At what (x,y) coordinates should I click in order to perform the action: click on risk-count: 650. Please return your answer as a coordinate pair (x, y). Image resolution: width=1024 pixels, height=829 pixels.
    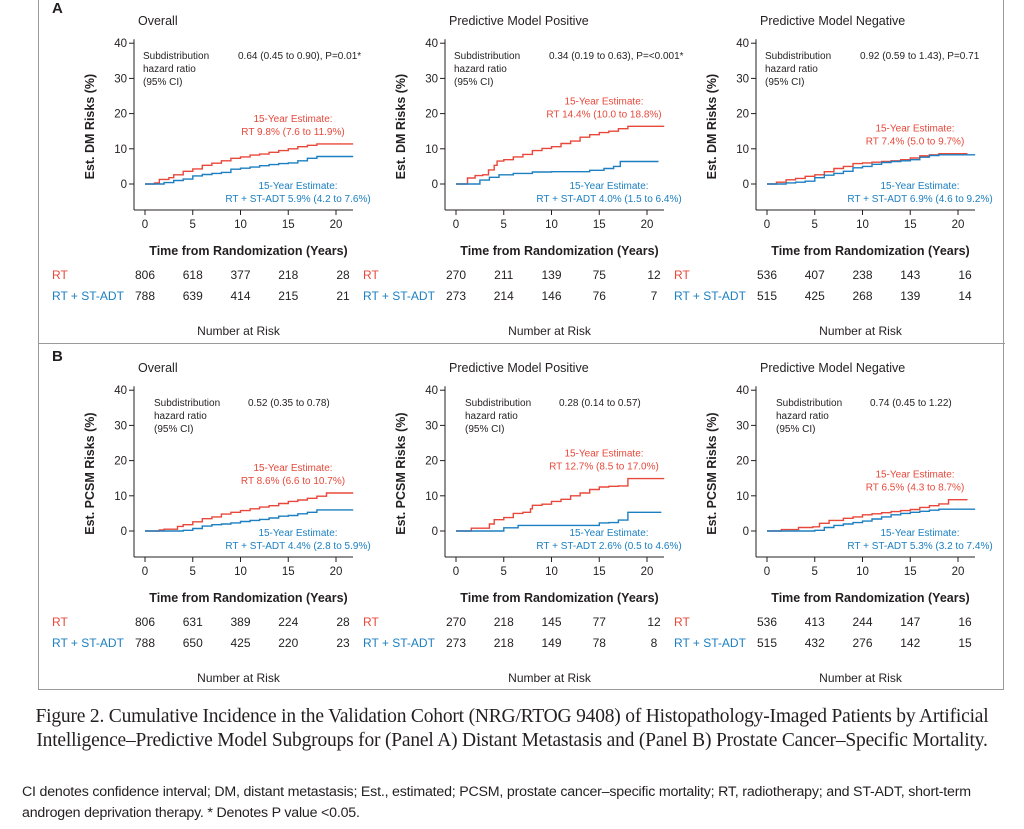
    Looking at the image, I should click on (193, 643).